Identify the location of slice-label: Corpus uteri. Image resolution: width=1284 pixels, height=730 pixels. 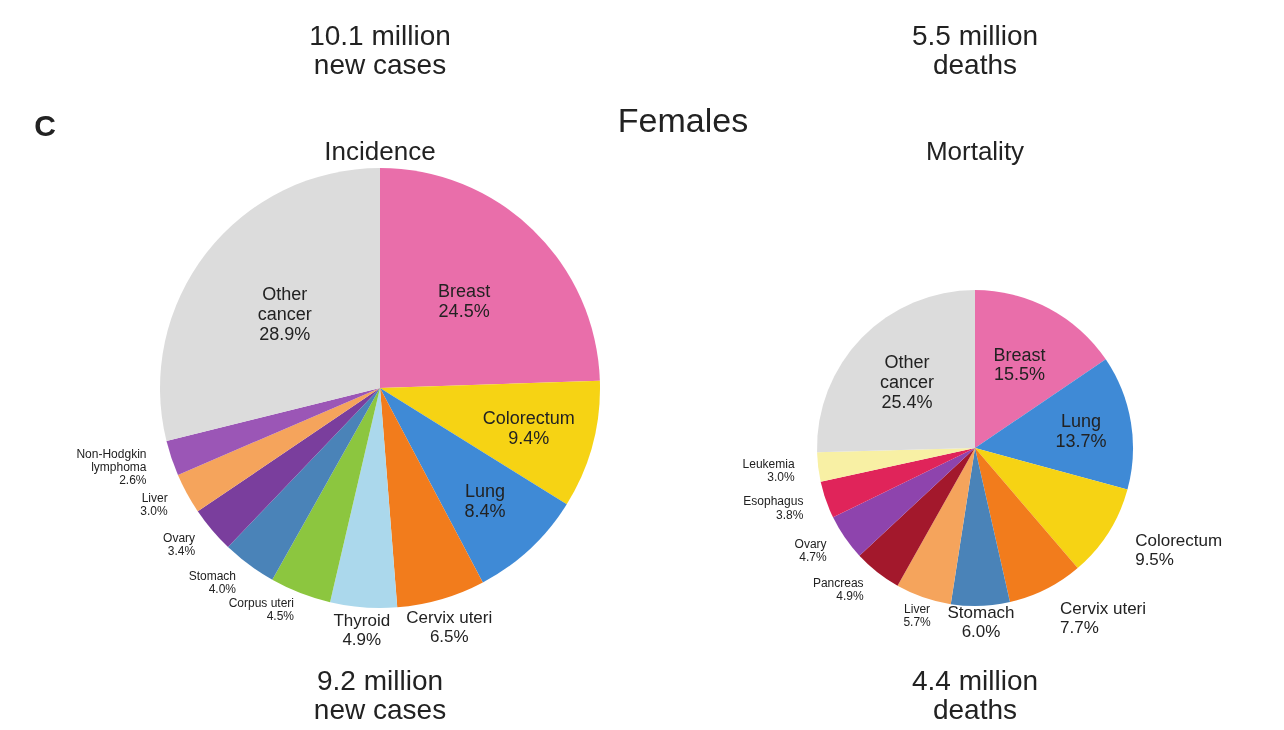
(261, 603).